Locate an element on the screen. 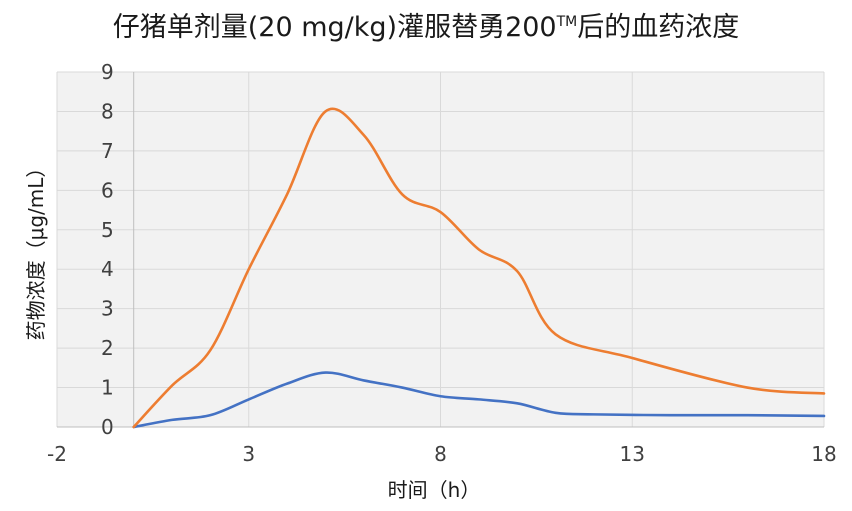  y-axis-title: 药物浓度（μg/mL） is located at coordinates (36, 249).